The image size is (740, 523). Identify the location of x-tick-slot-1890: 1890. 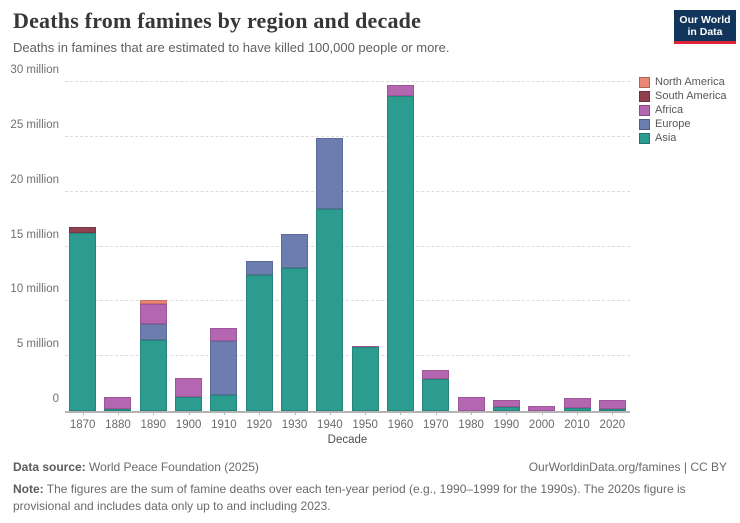
(153, 422).